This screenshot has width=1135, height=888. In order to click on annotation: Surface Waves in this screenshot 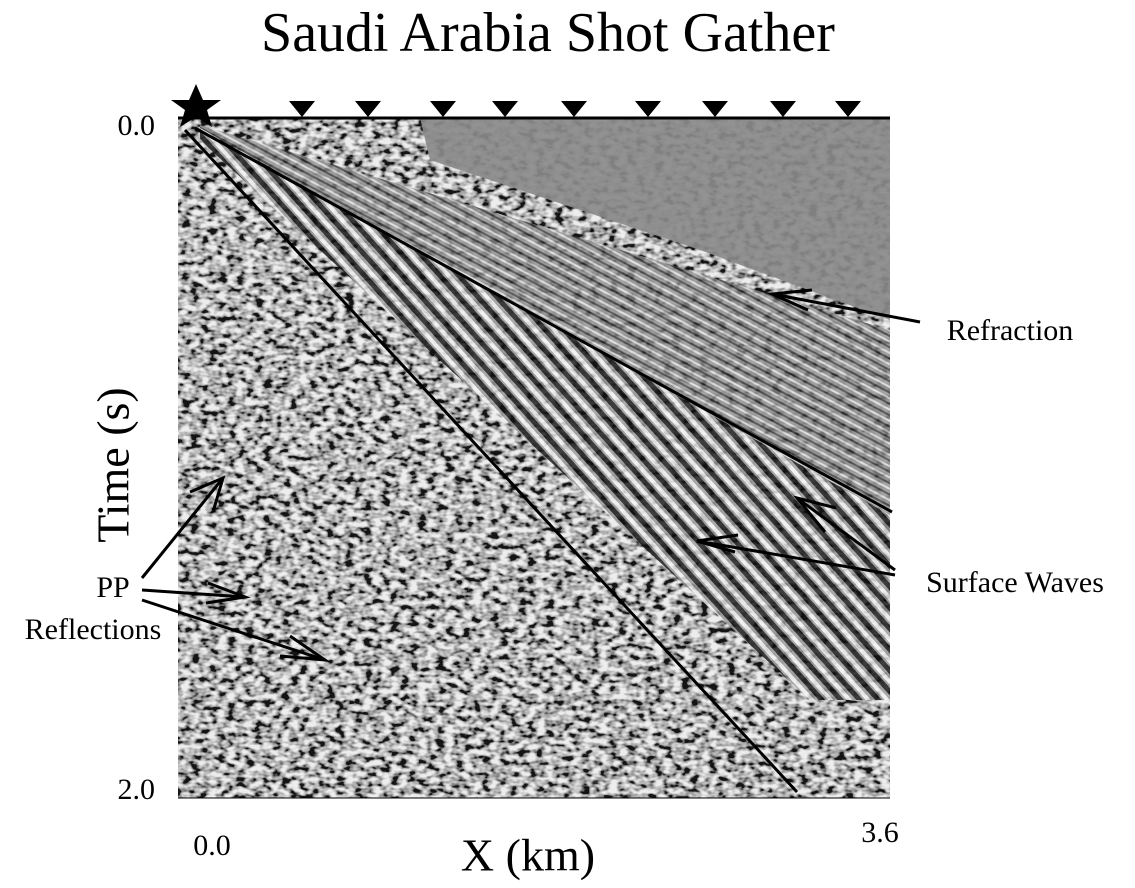, I will do `click(1015, 582)`.